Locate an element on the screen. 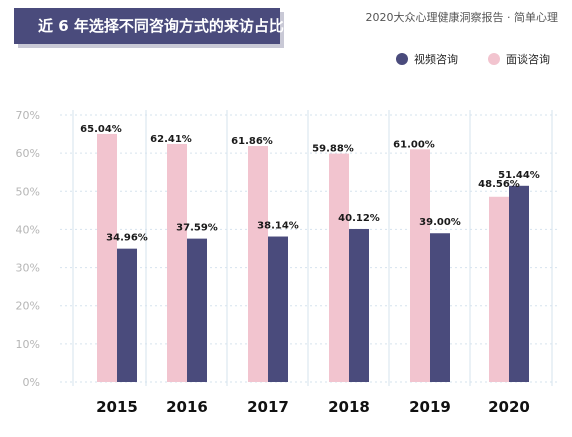  bar-in-person-2015 is located at coordinates (107, 257).